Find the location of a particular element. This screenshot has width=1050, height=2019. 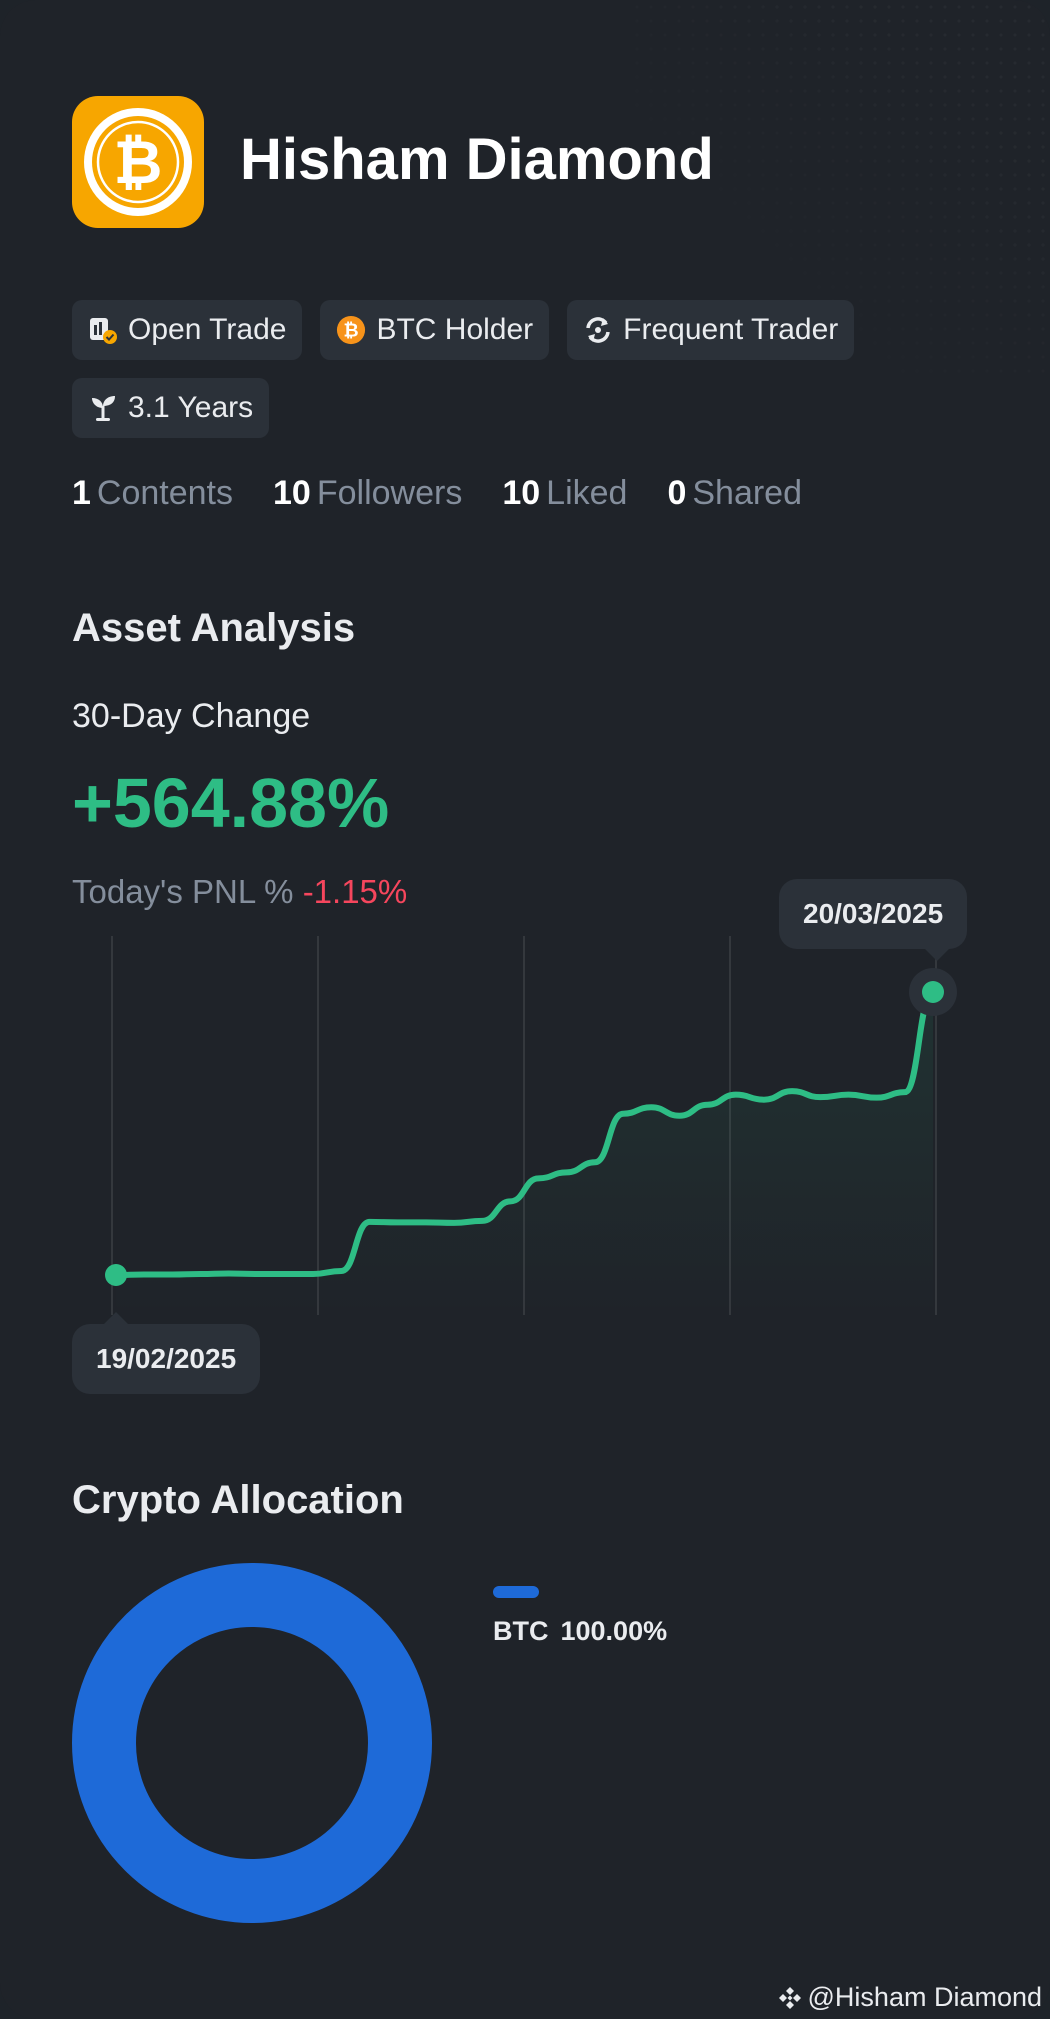

footer-handle: @Hisham Diamond is located at coordinates (909, 1997).